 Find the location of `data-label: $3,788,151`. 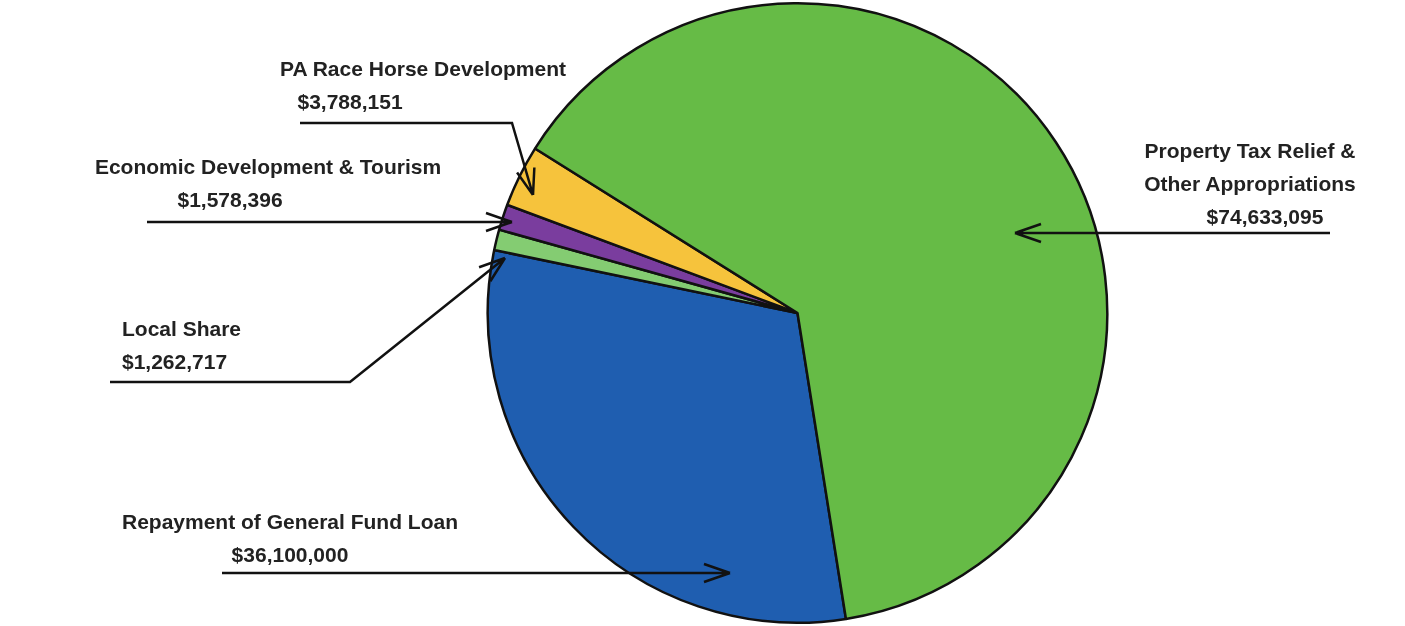

data-label: $3,788,151 is located at coordinates (350, 101).